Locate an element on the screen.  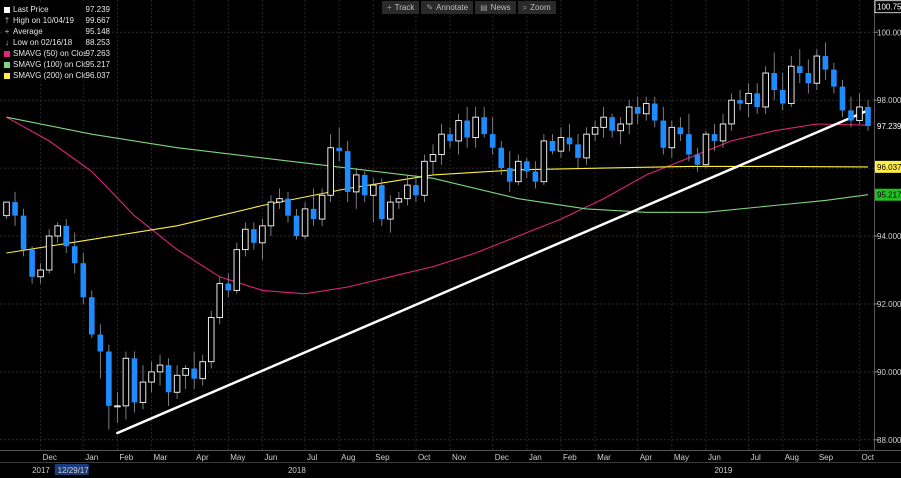
track-label: Track is located at coordinates (404, 7).